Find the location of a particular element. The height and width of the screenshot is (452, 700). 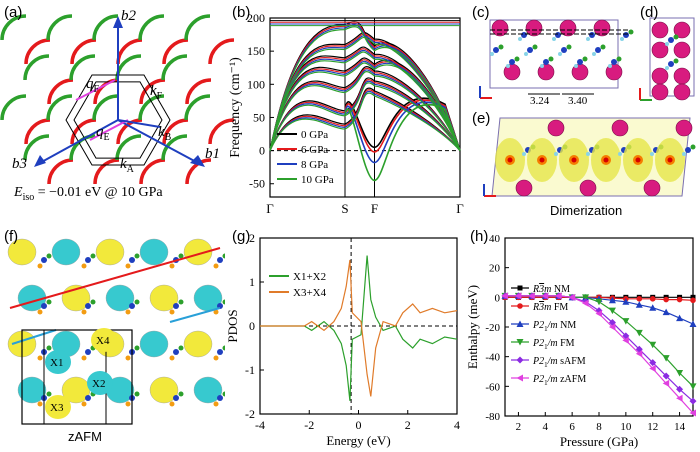

y-tick-label: 40 is located at coordinates (495, 239).